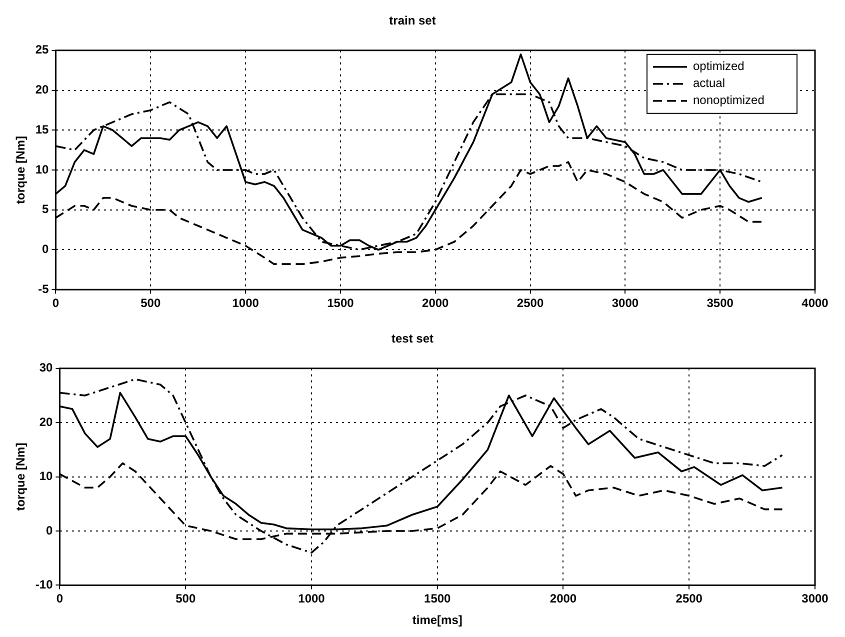 The image size is (845, 637). What do you see at coordinates (42, 49) in the screenshot?
I see `y-tick-label: 25` at bounding box center [42, 49].